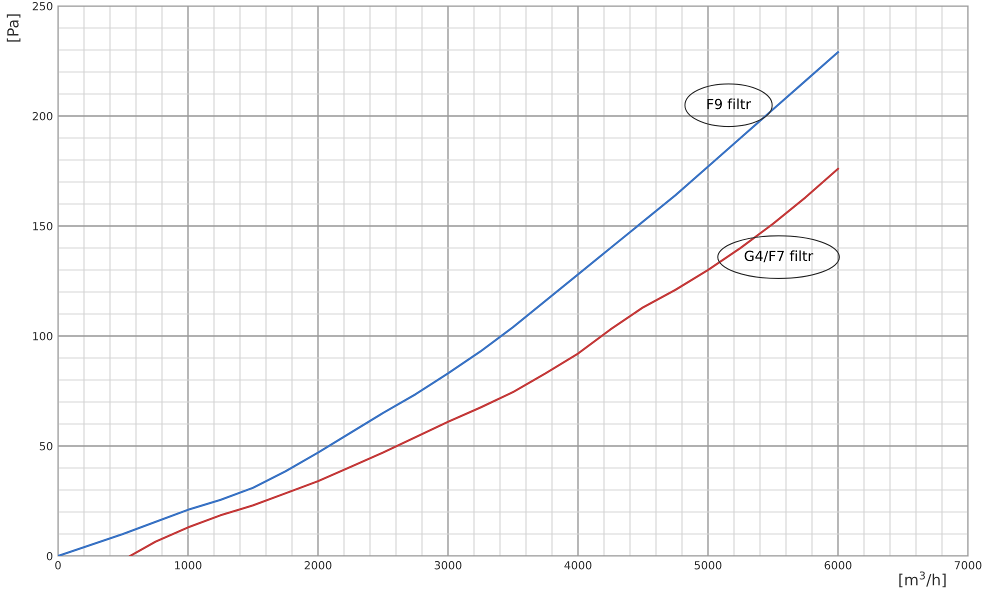  Describe the element at coordinates (42, 116) in the screenshot. I see `y-tick-label: 200` at that location.